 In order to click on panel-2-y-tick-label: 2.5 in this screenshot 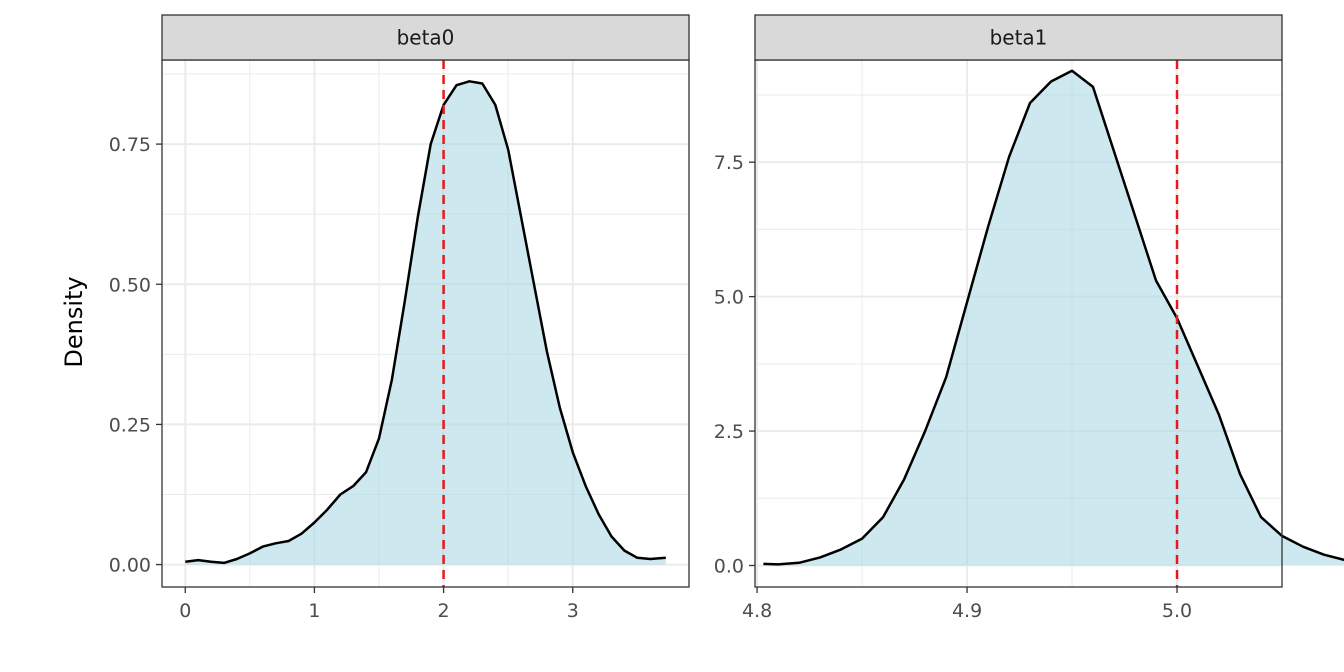, I will do `click(729, 432)`.